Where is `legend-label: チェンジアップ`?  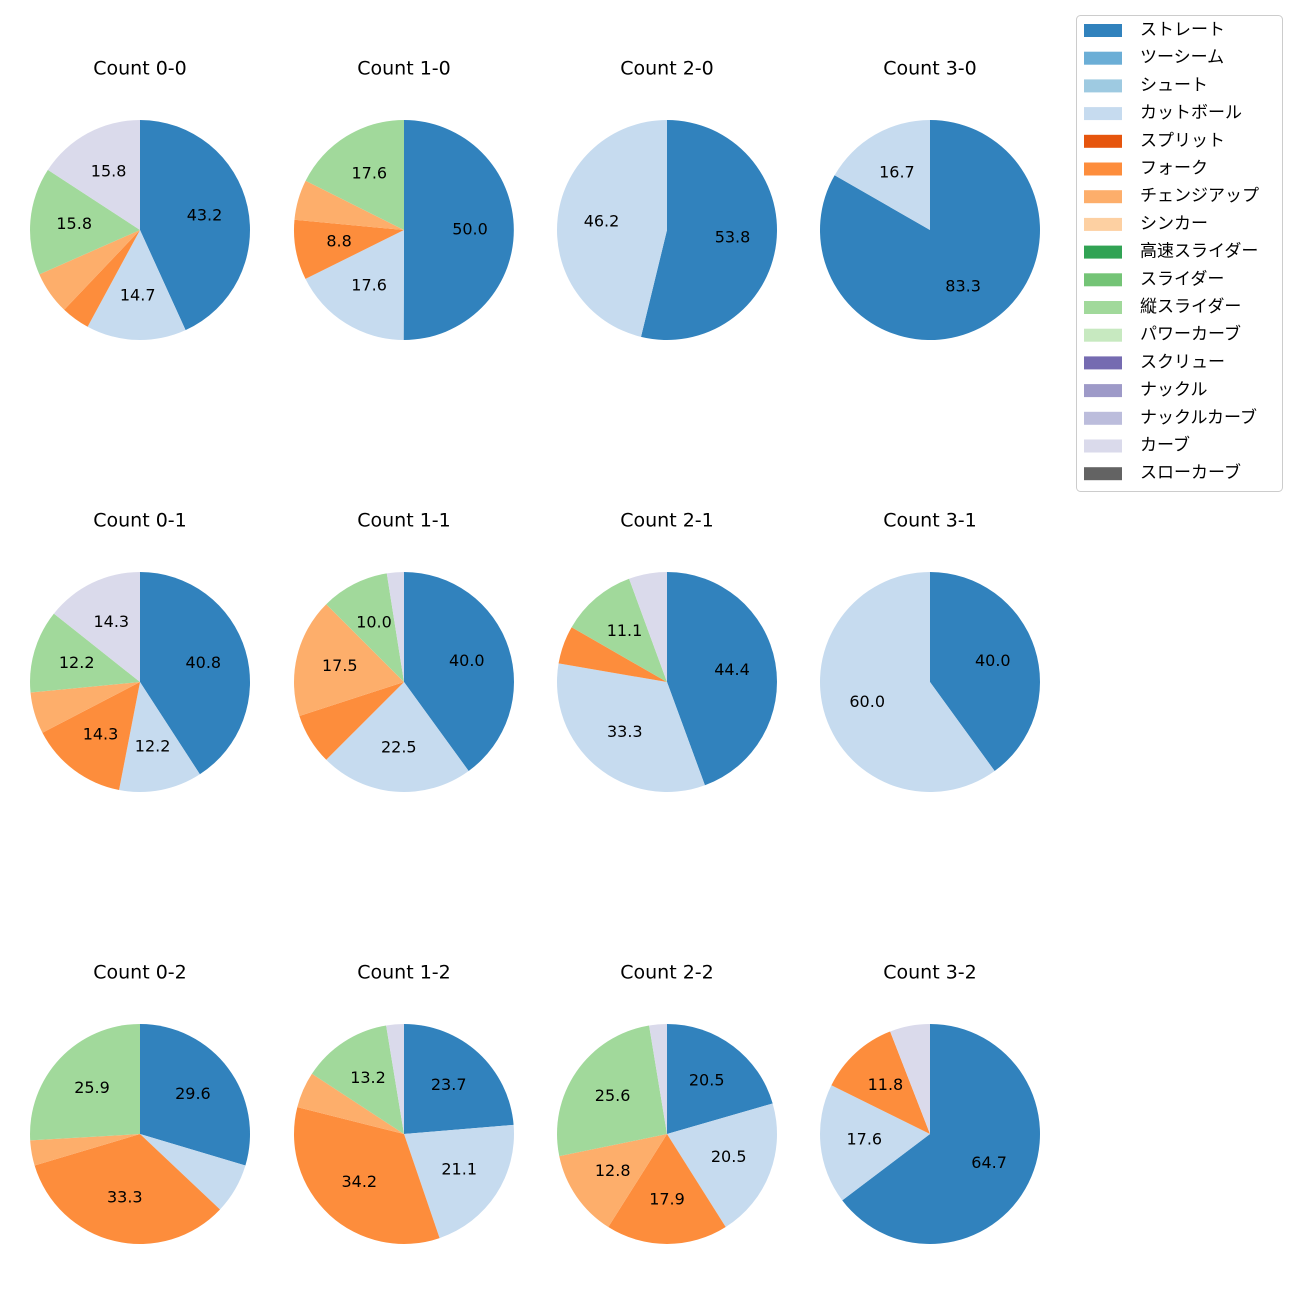 legend-label: チェンジアップ is located at coordinates (1199, 196).